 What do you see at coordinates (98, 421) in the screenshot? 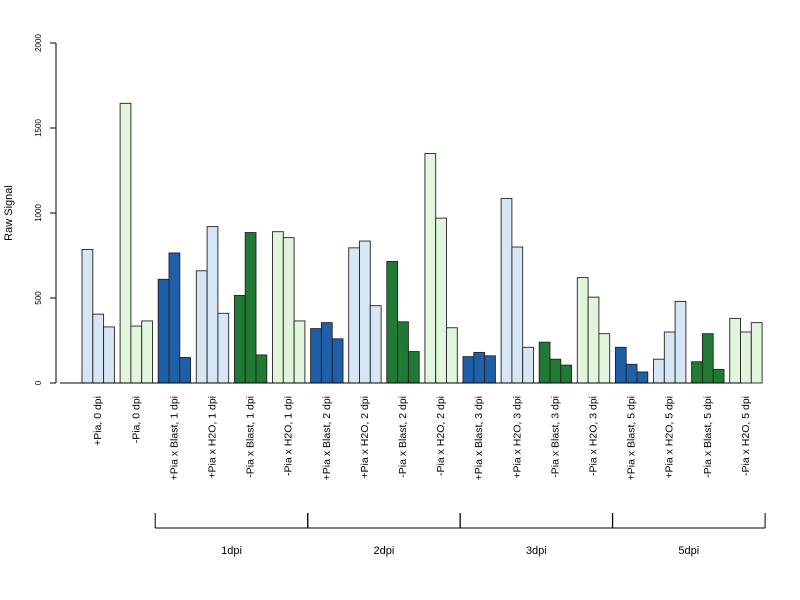
I see `category-label: +Pia, 0 dpi` at bounding box center [98, 421].